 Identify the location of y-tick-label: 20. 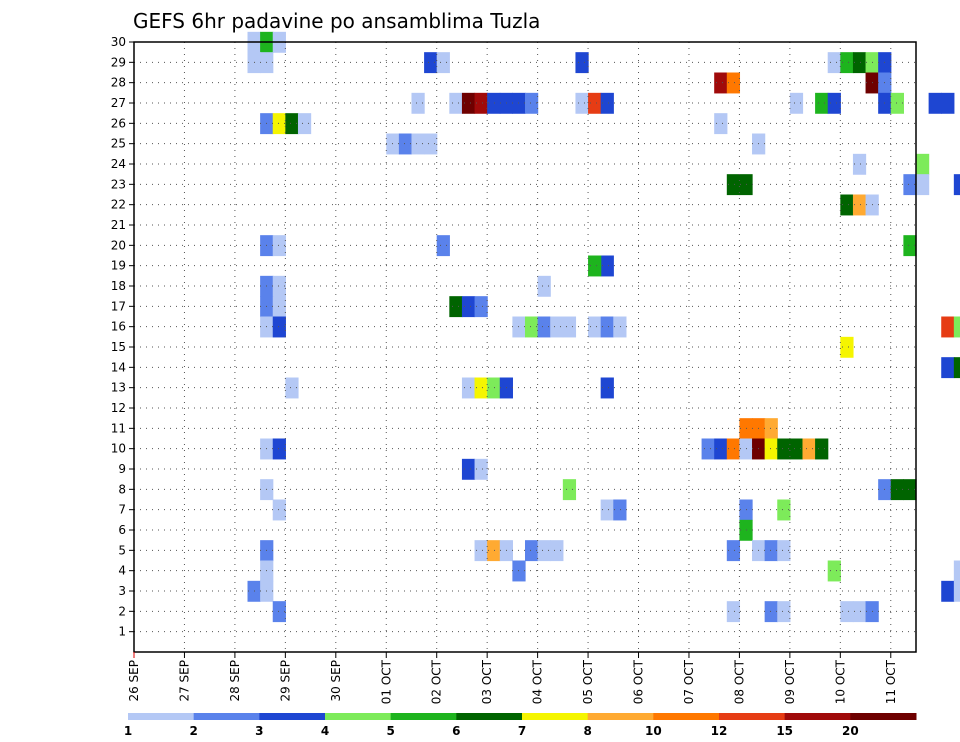
(118, 245).